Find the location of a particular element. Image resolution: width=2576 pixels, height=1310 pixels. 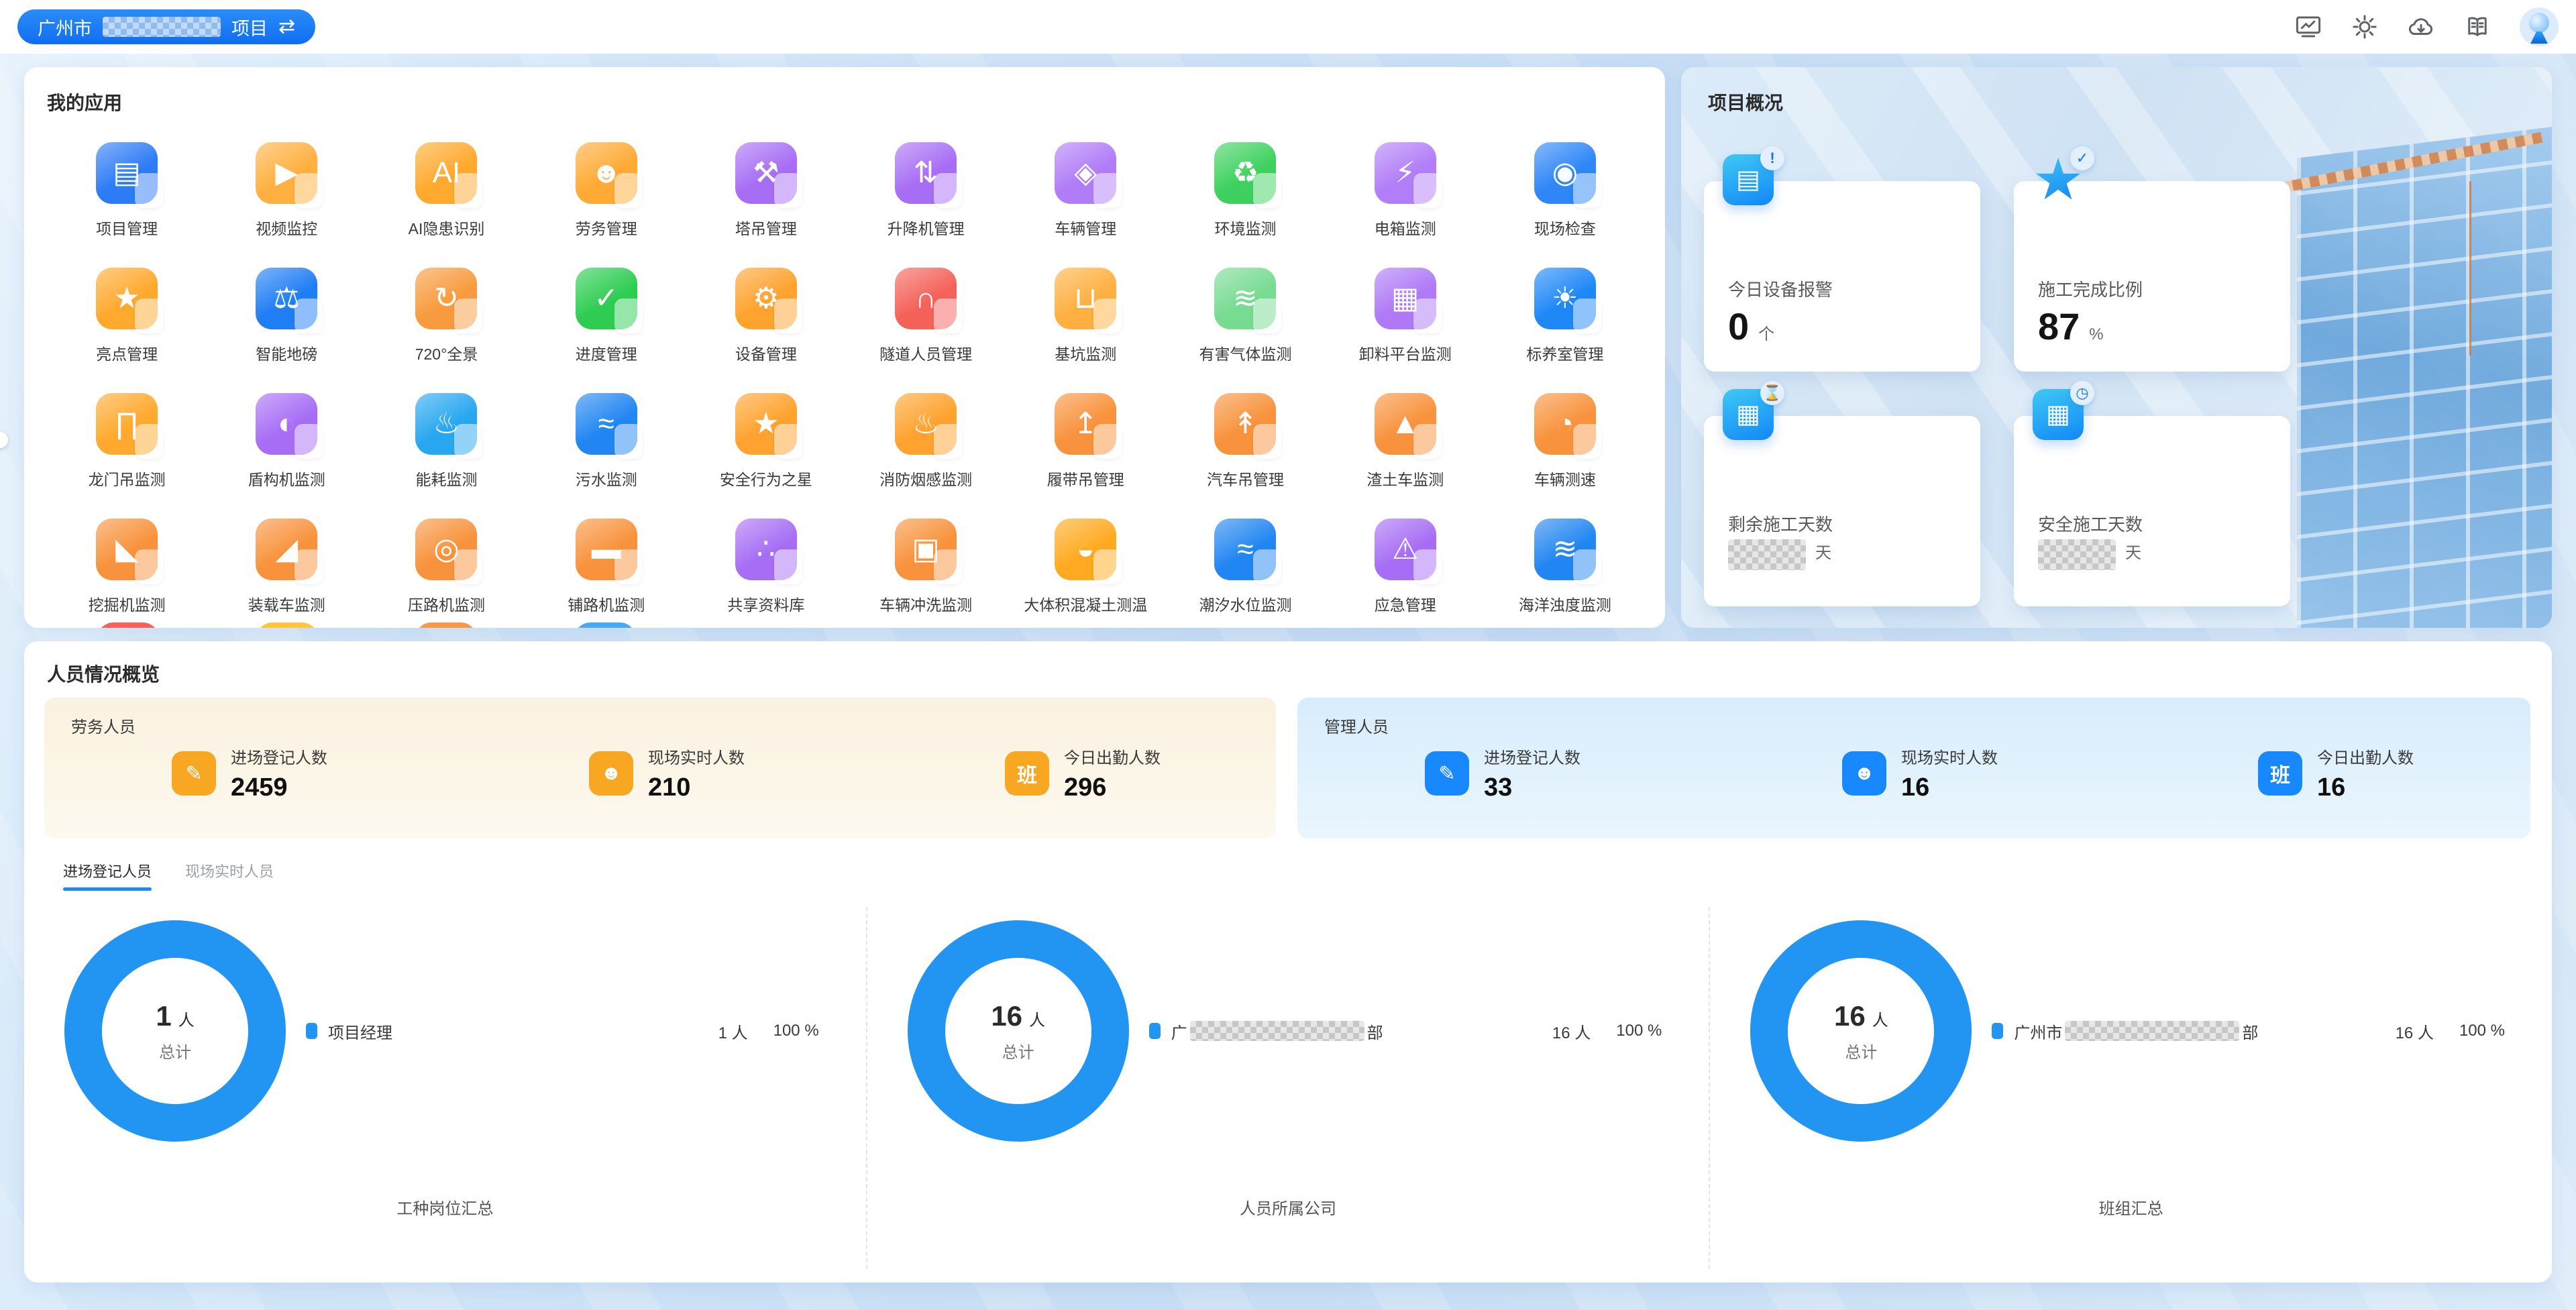

redacted-value is located at coordinates (1767, 554).